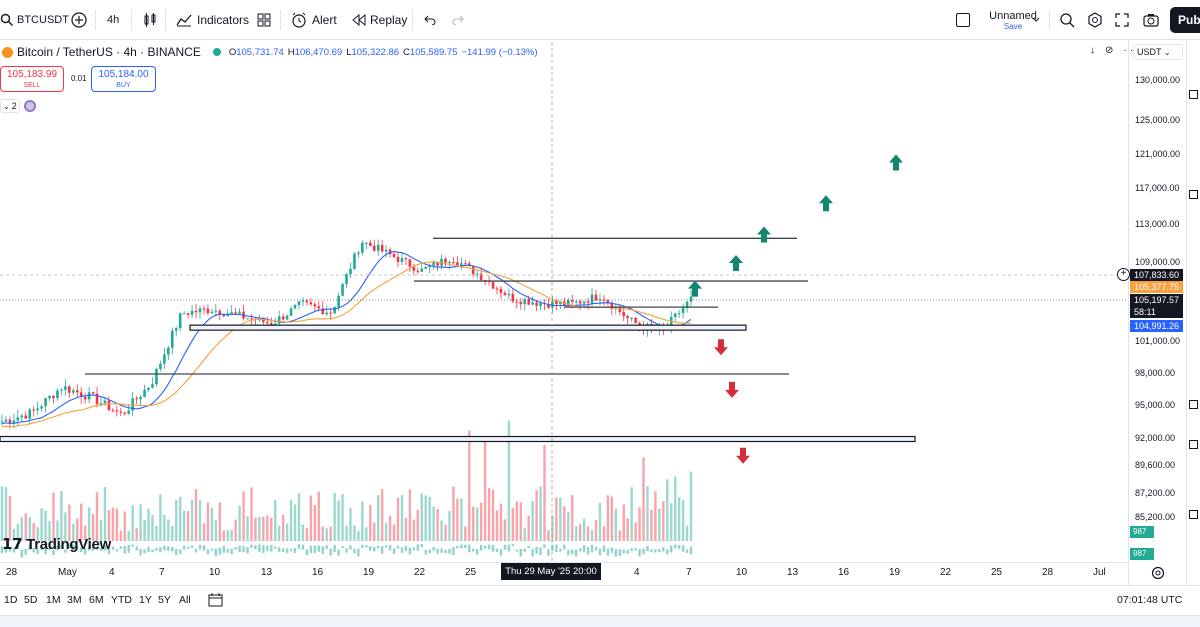 The width and height of the screenshot is (1200, 627). I want to click on range-button: 1Y, so click(145, 600).